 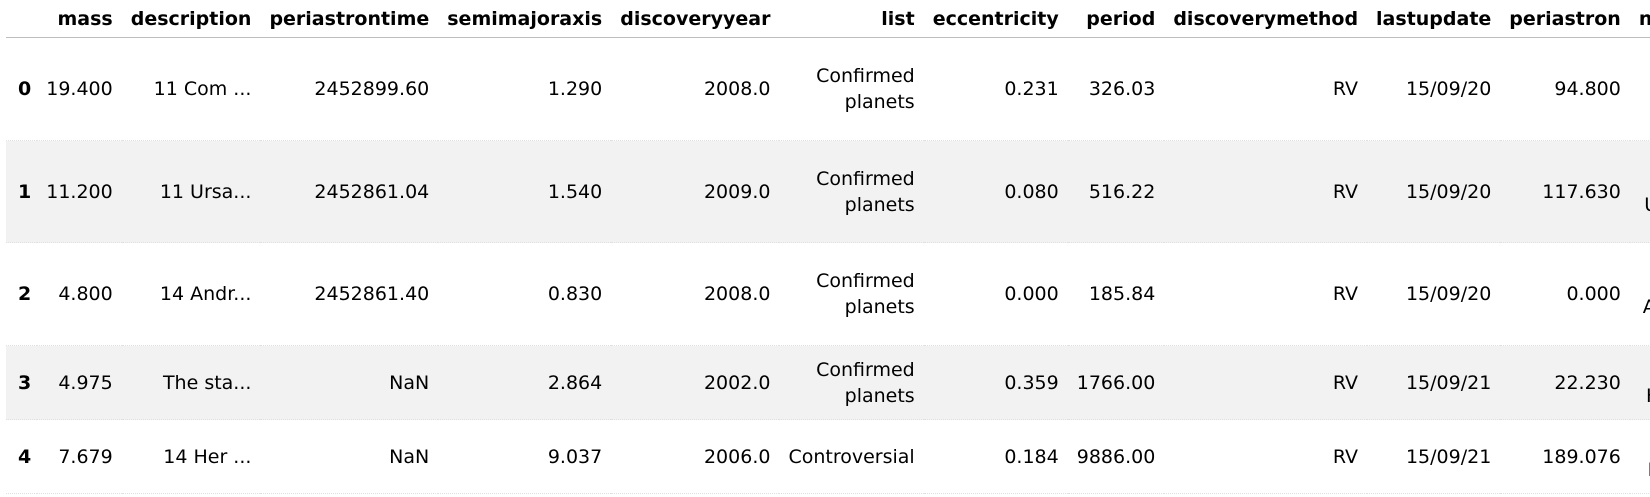 I want to click on cell-semimajoraxis: 2.864, so click(x=575, y=382).